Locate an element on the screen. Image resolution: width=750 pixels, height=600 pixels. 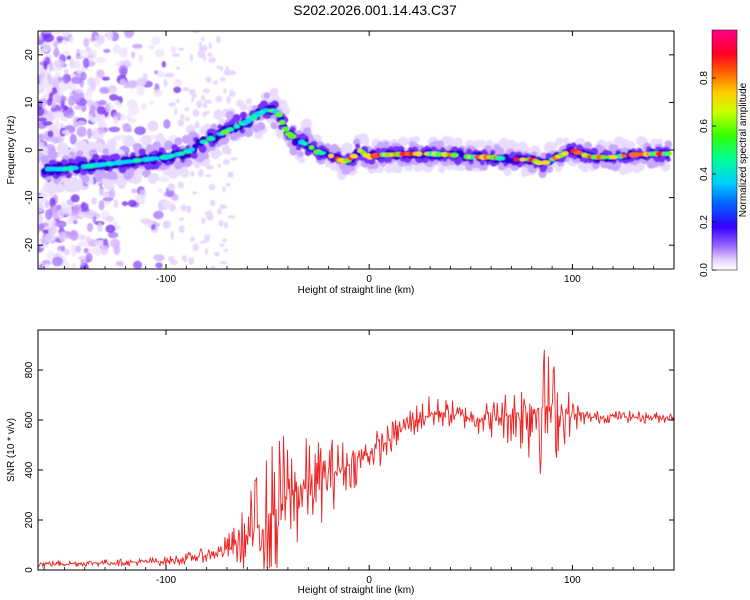
colorbar-gradient is located at coordinates (724, 150).